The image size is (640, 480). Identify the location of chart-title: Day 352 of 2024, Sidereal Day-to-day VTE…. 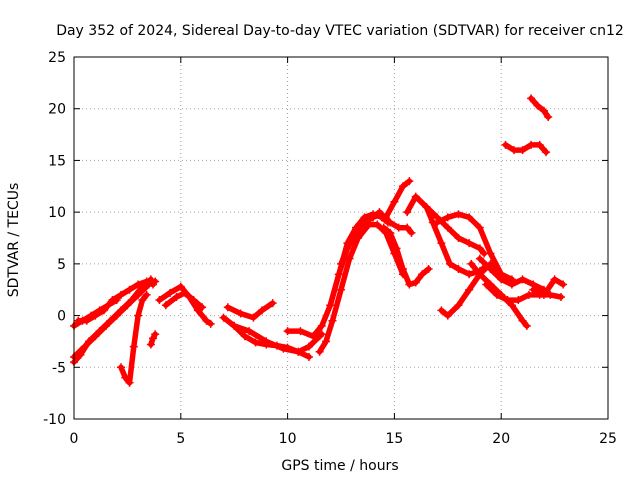
(340, 31).